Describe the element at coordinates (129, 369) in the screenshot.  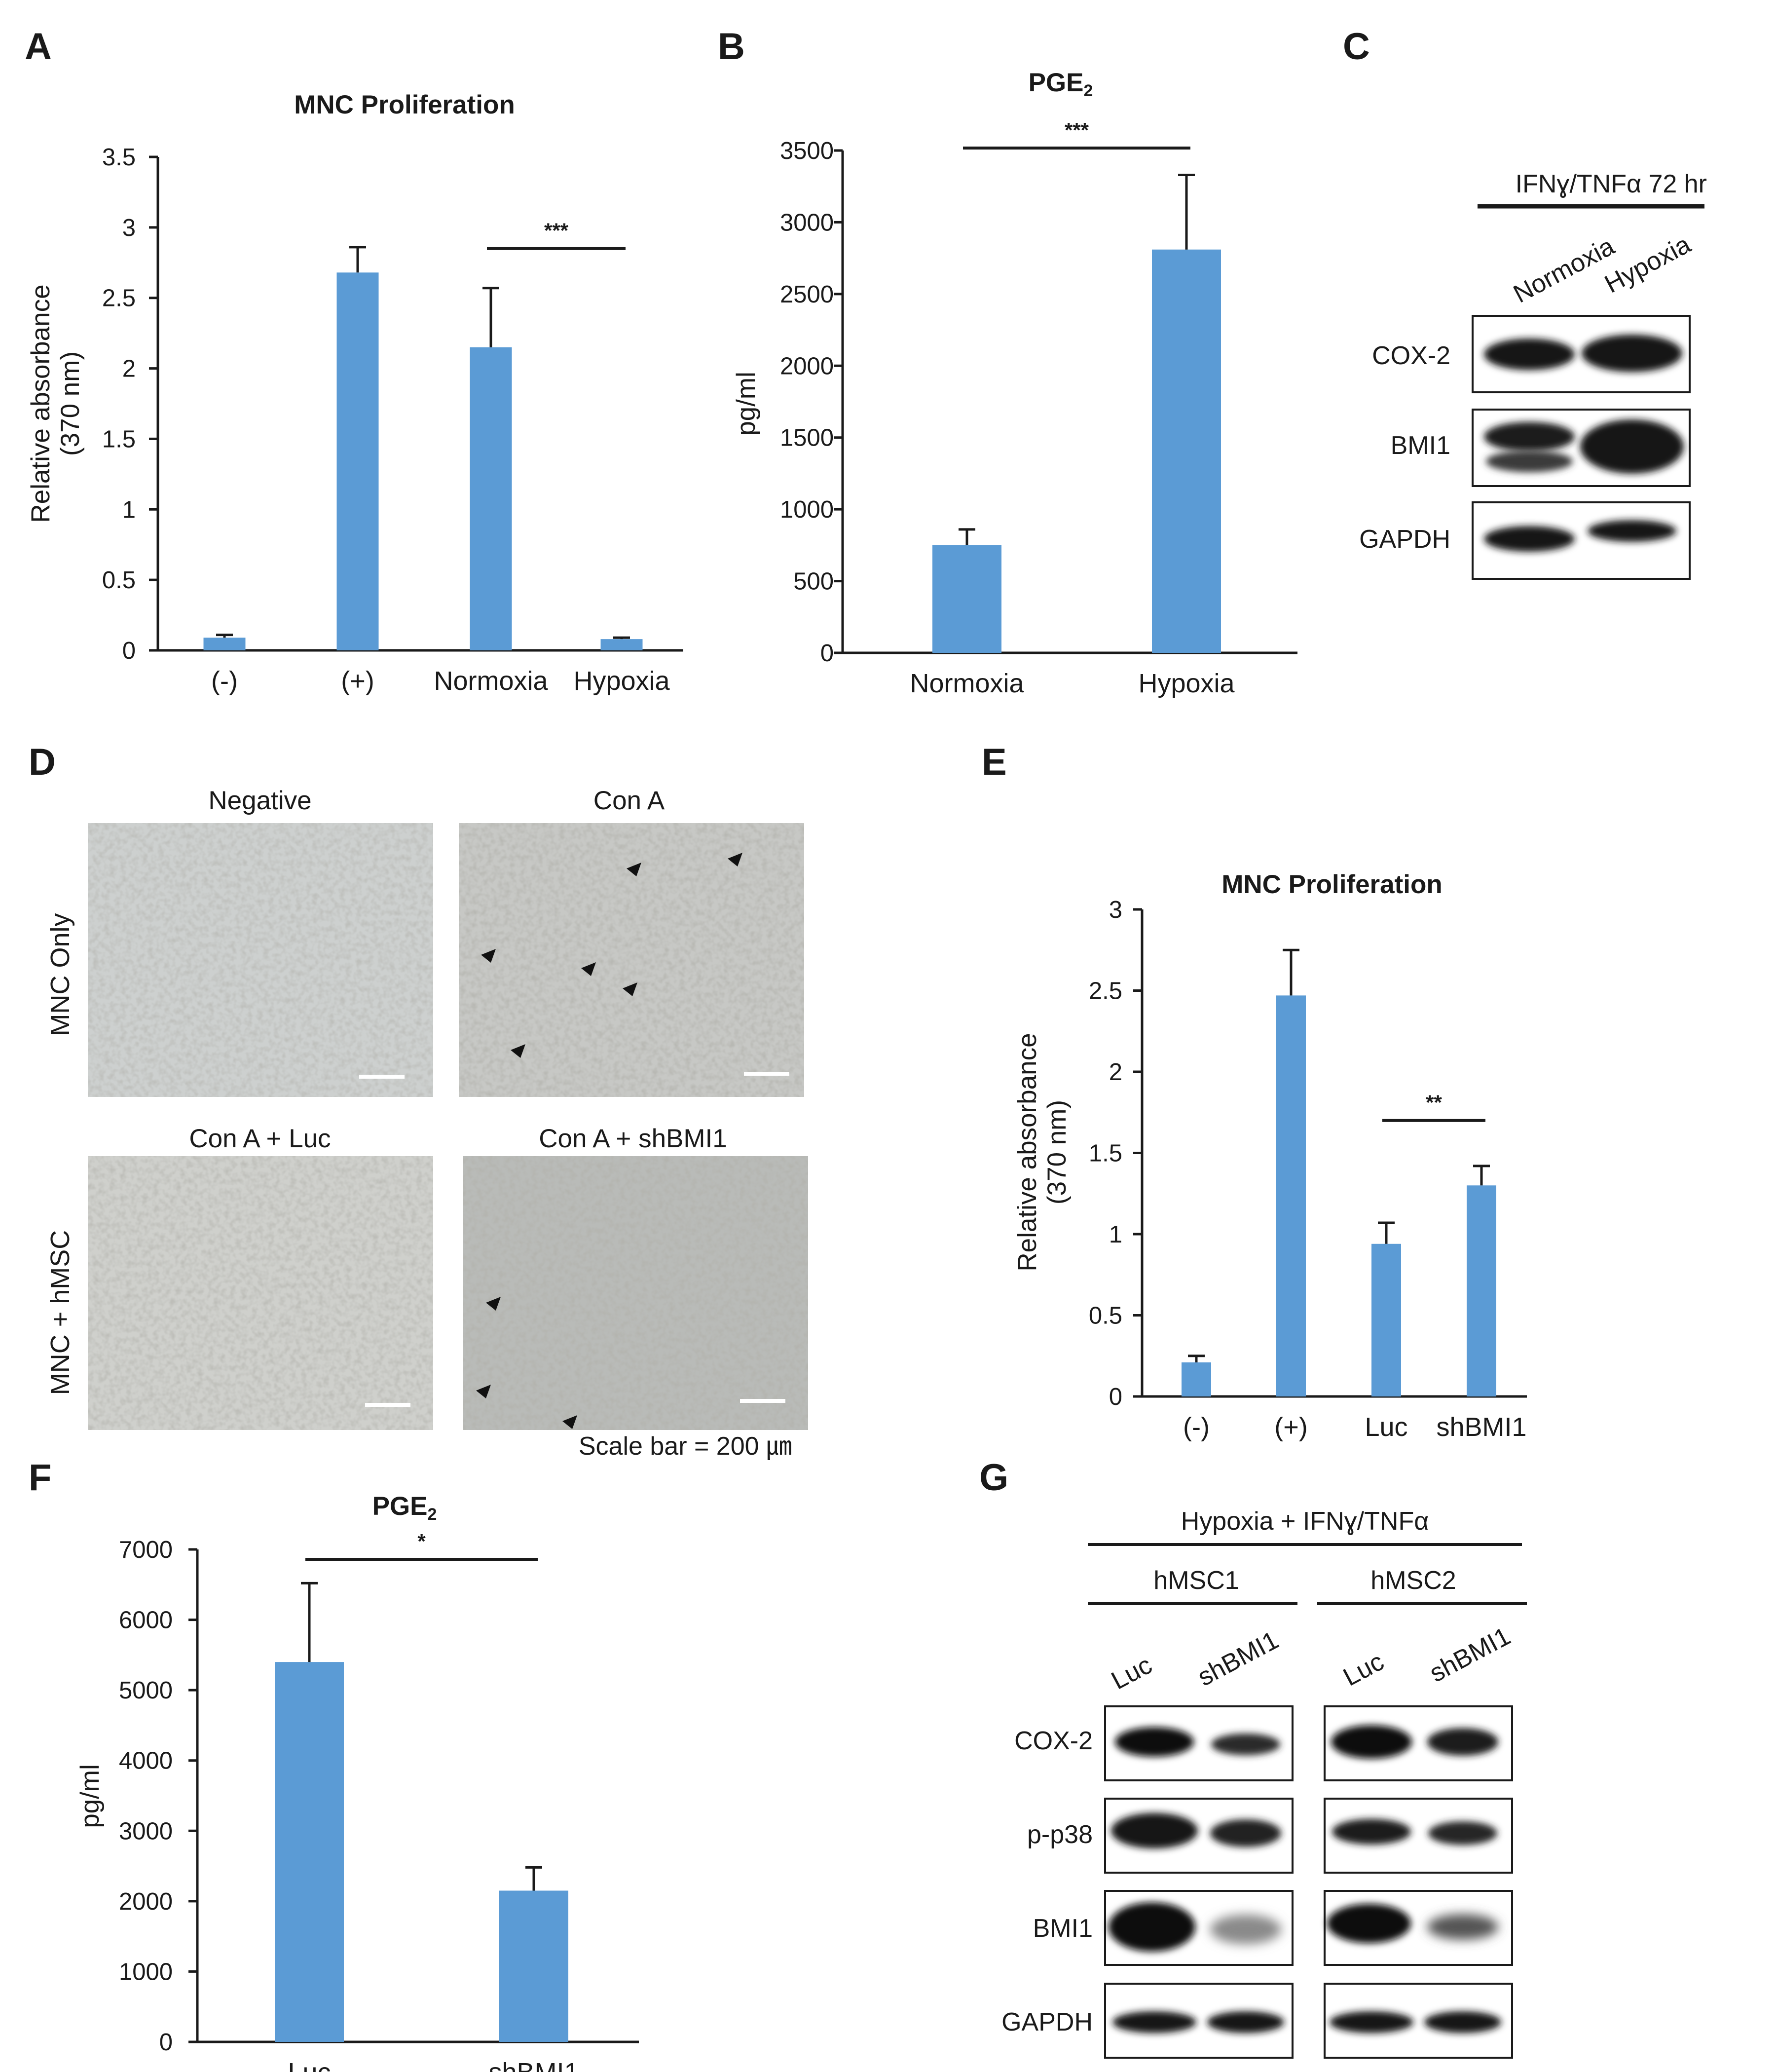
I see `chart-a-ytick-label: 2` at that location.